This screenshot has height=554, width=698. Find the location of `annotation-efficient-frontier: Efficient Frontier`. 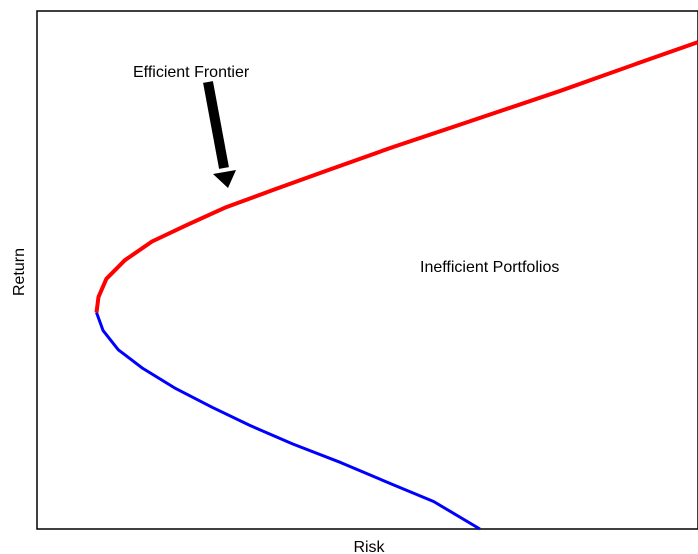

annotation-efficient-frontier: Efficient Frontier is located at coordinates (191, 72).